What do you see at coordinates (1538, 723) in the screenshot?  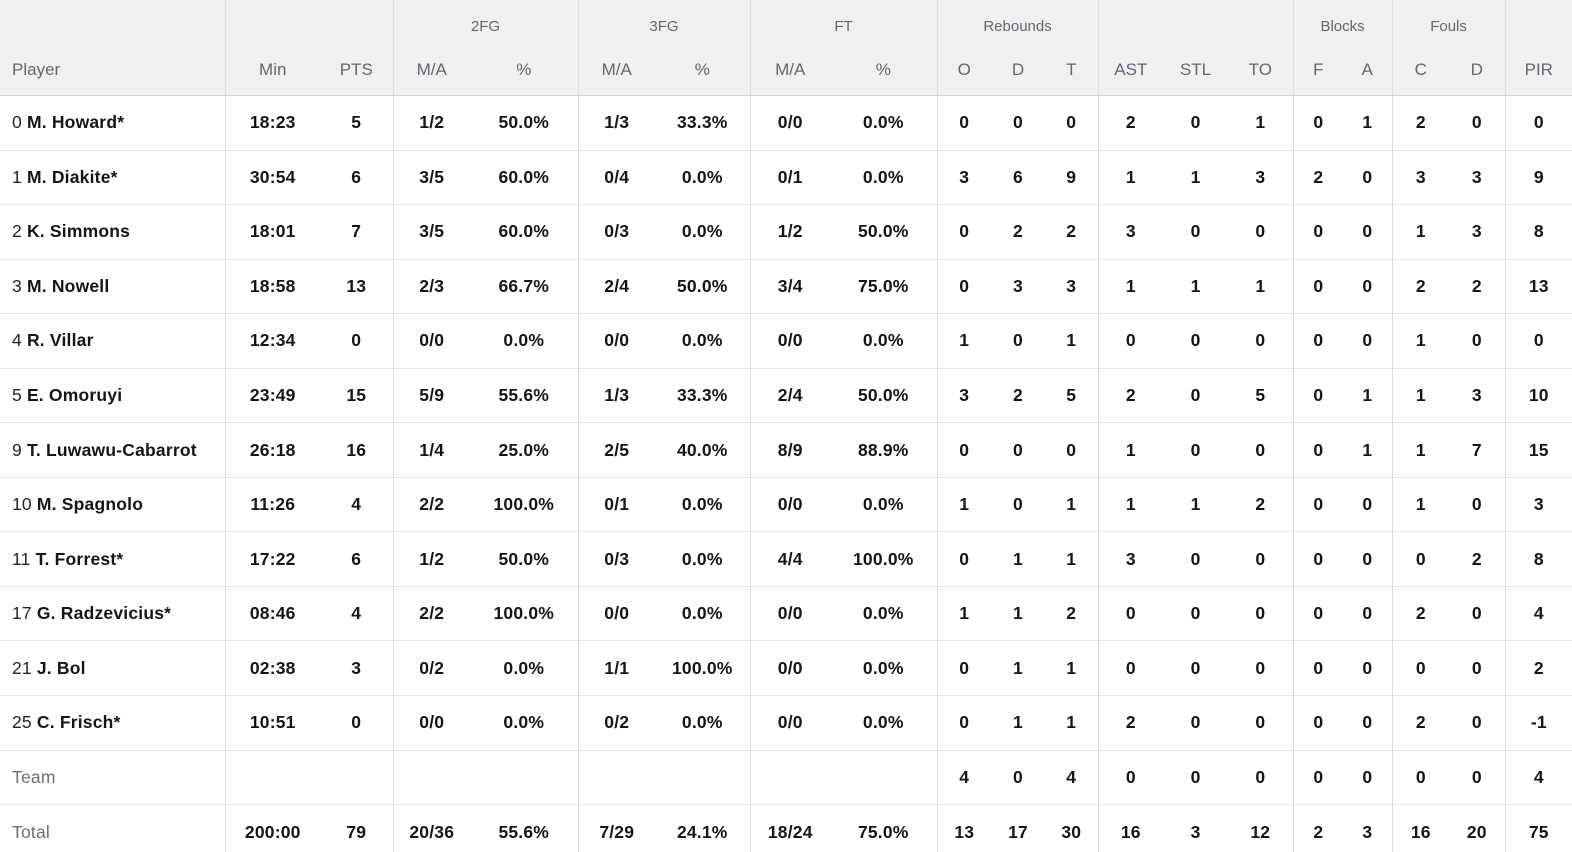 I see `cell-pir: -1` at bounding box center [1538, 723].